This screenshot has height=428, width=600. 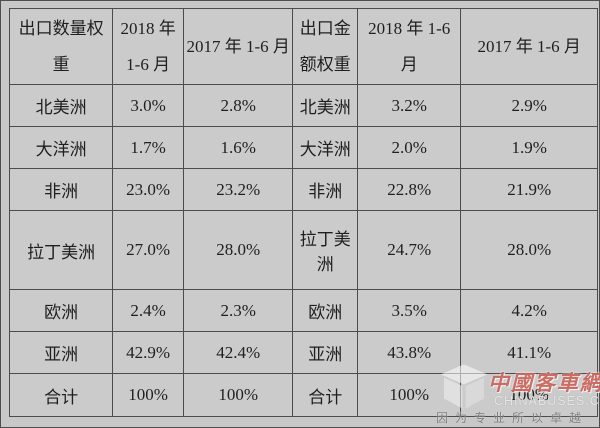 I want to click on value-cell: 22.8%, so click(x=409, y=189).